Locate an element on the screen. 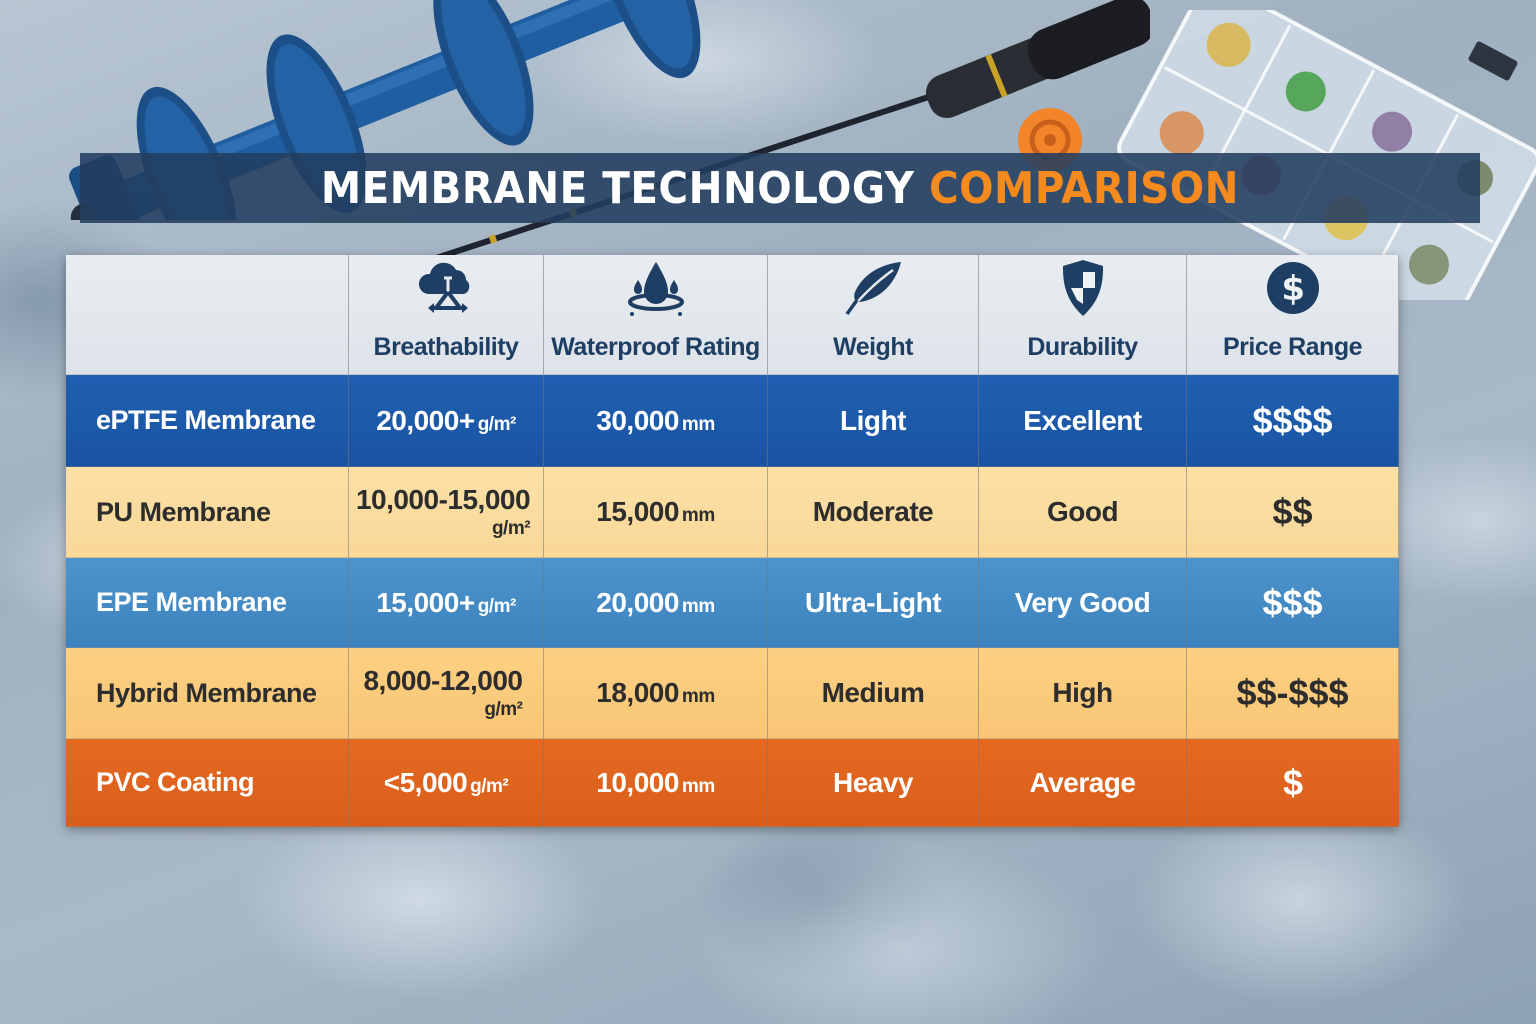  cell-durability: Very Good is located at coordinates (1083, 603).